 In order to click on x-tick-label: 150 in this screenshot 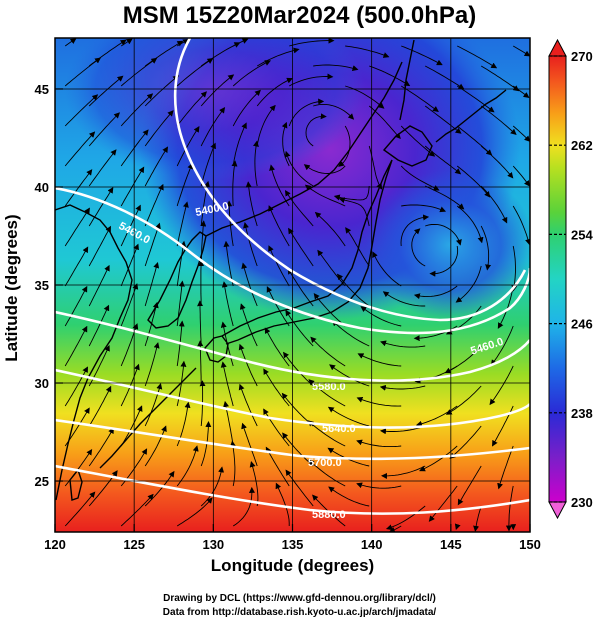, I will do `click(530, 544)`.